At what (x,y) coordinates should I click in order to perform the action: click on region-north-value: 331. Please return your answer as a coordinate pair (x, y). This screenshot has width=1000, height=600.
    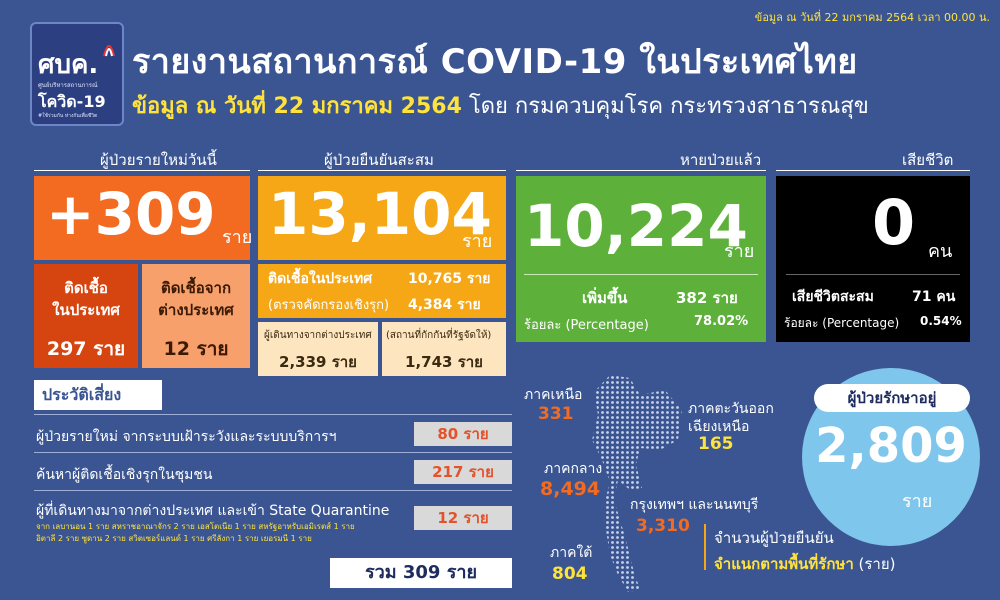
    Looking at the image, I should click on (556, 414).